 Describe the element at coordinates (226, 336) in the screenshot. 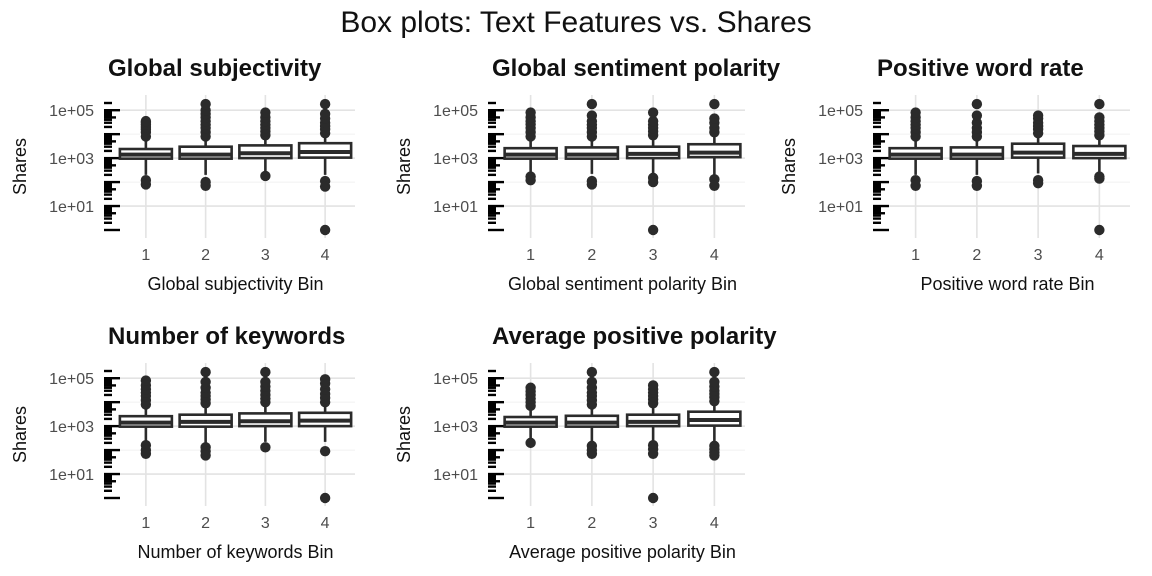

I see `panel-title: Number of keywords` at that location.